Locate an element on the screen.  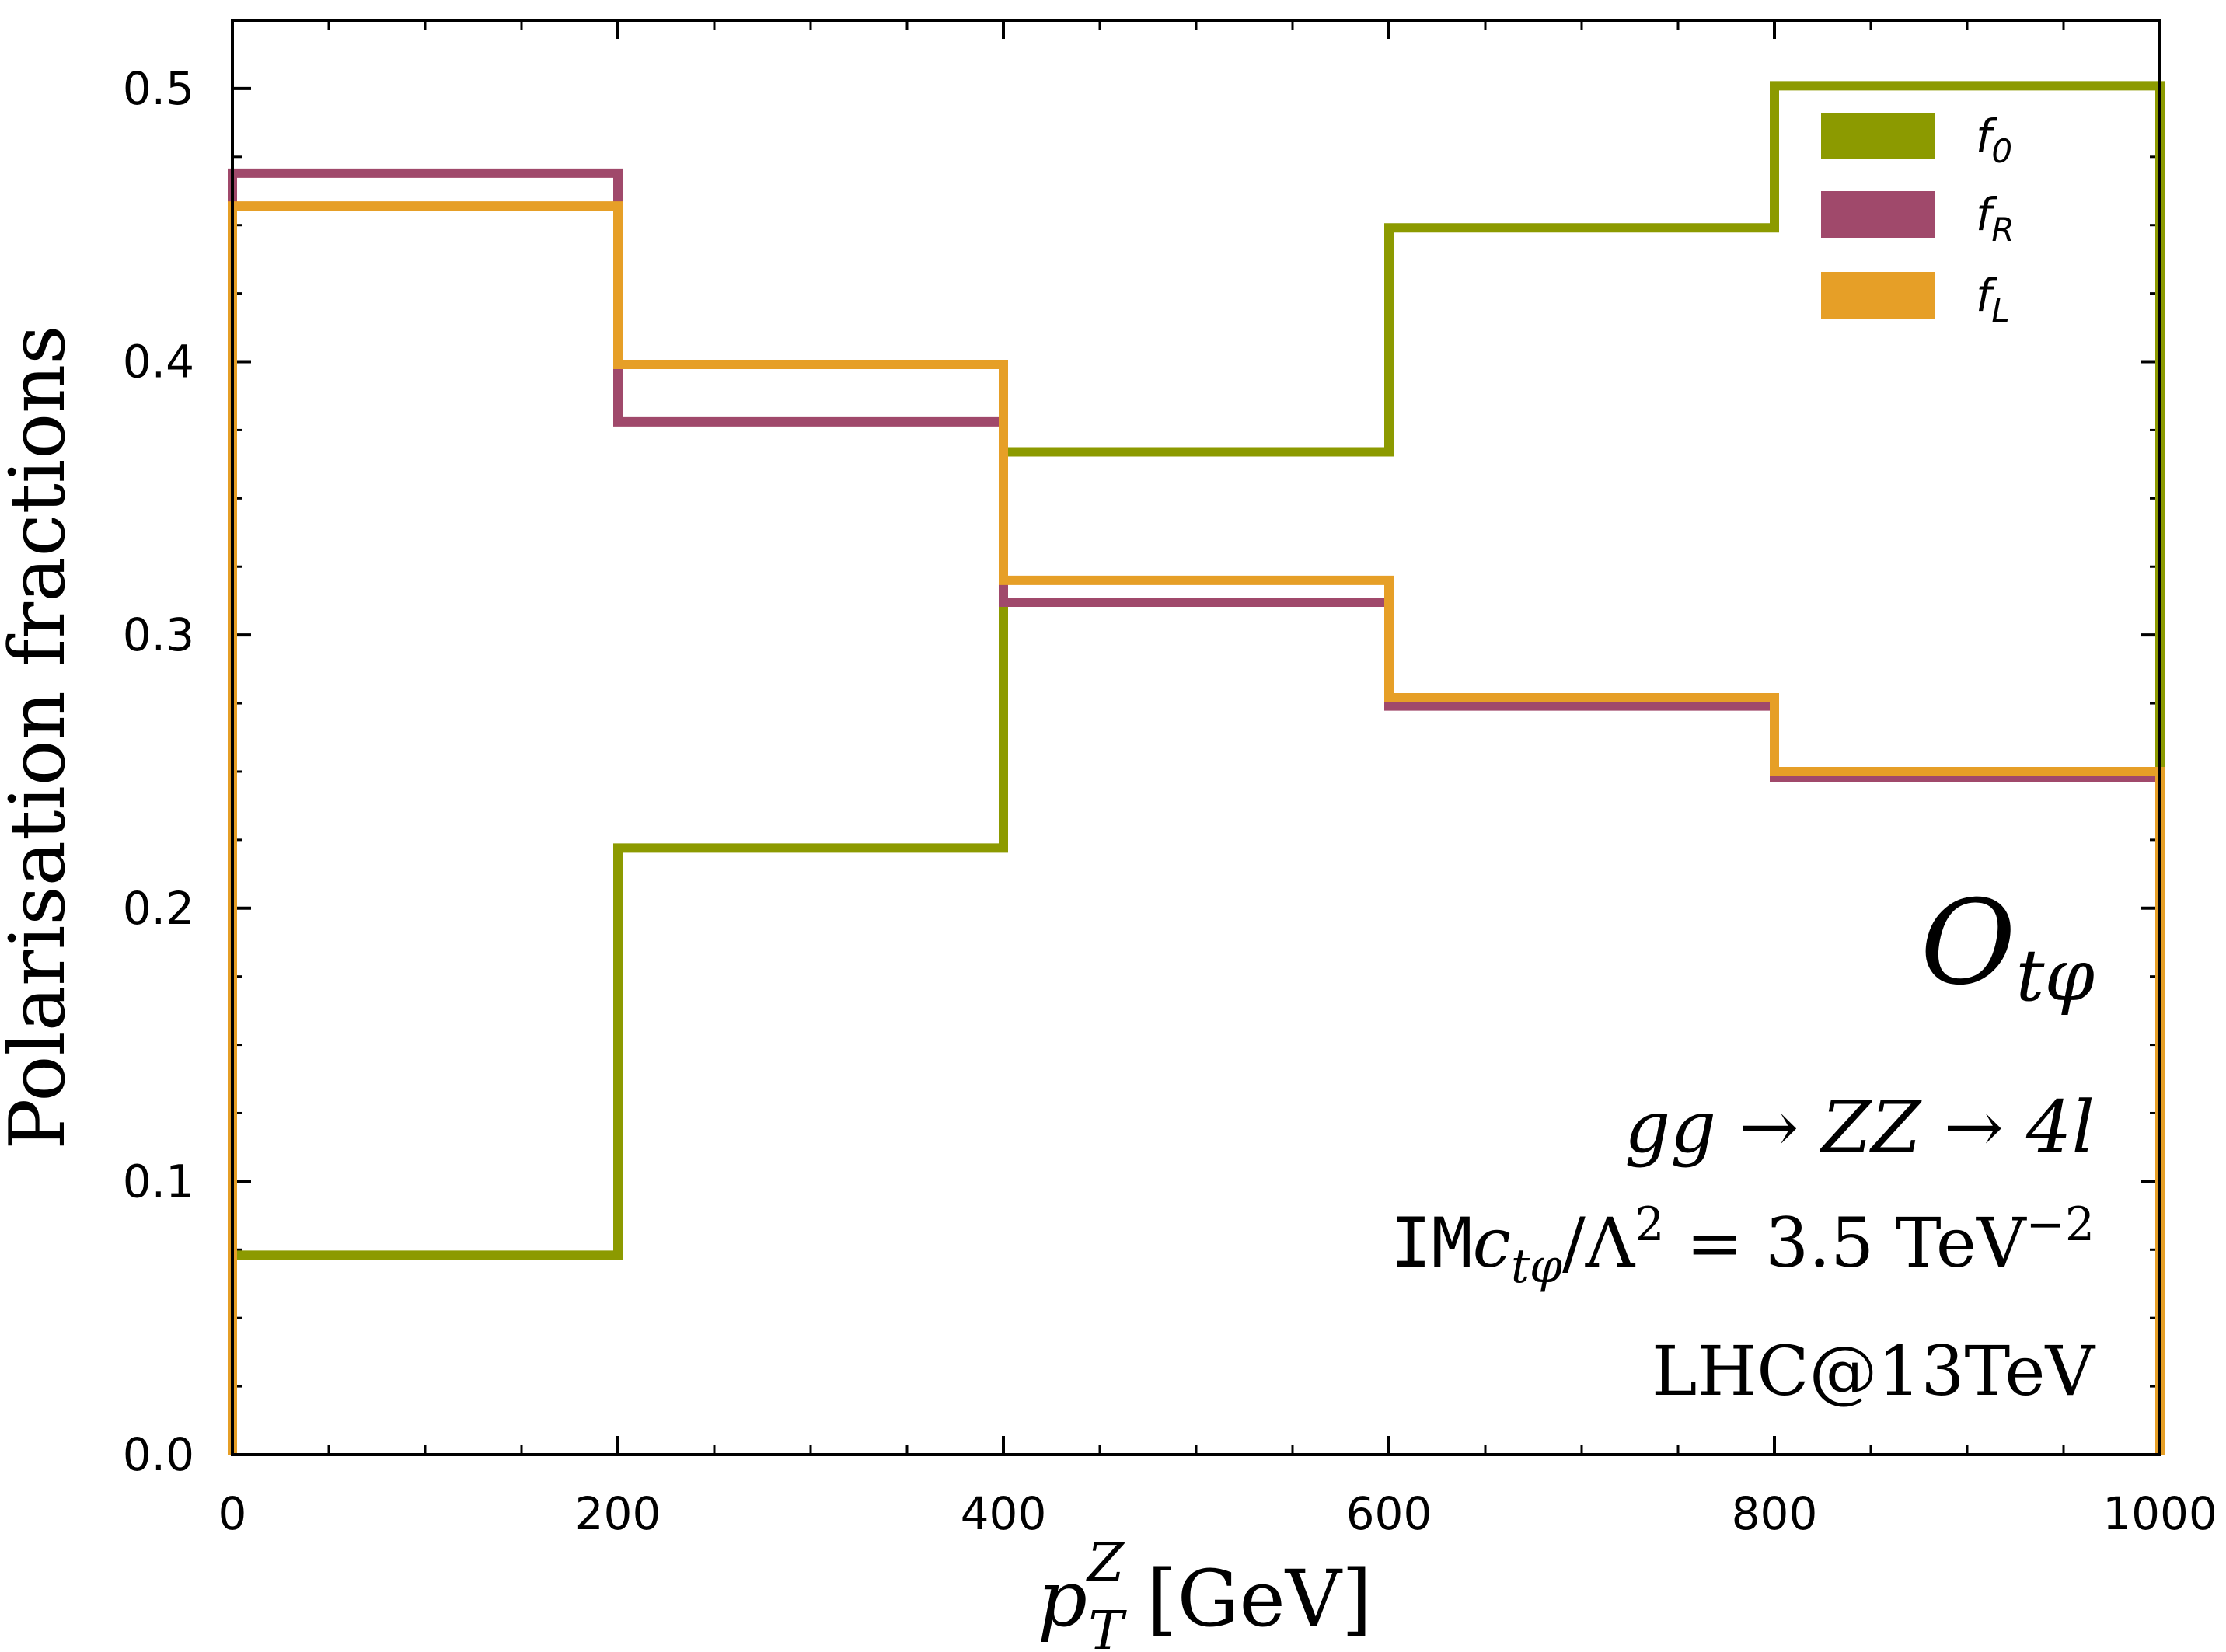
y-tick-label: 0.4 is located at coordinates (158, 362).